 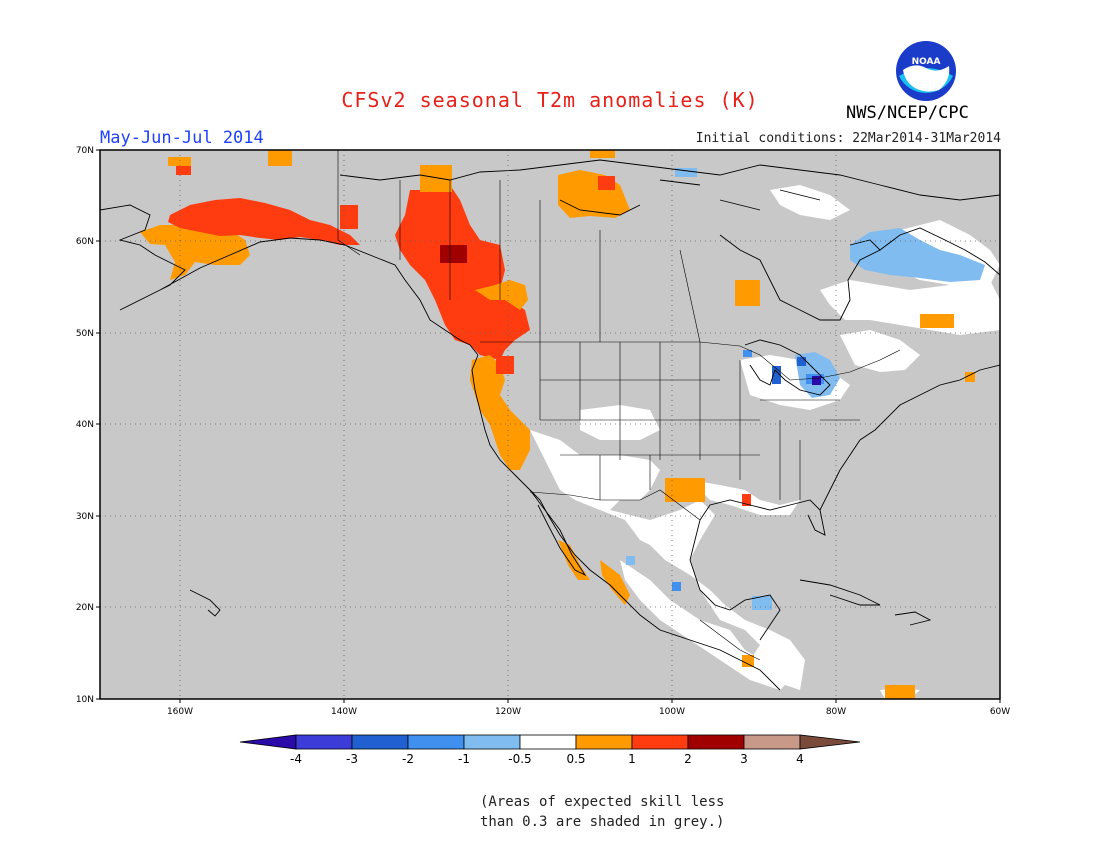 I want to click on lon-tick-labels: 160W 140W 120W 100W 80W 60W, so click(x=588, y=712).